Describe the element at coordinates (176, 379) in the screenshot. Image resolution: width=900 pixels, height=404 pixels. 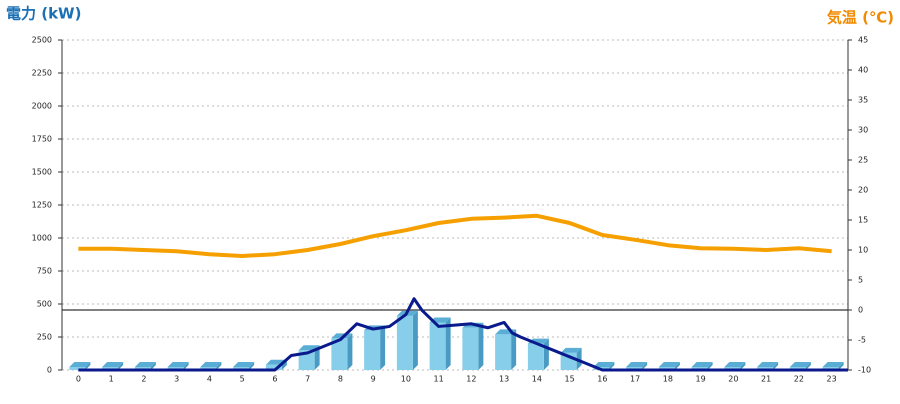
I see `x-tick-label: 3` at that location.